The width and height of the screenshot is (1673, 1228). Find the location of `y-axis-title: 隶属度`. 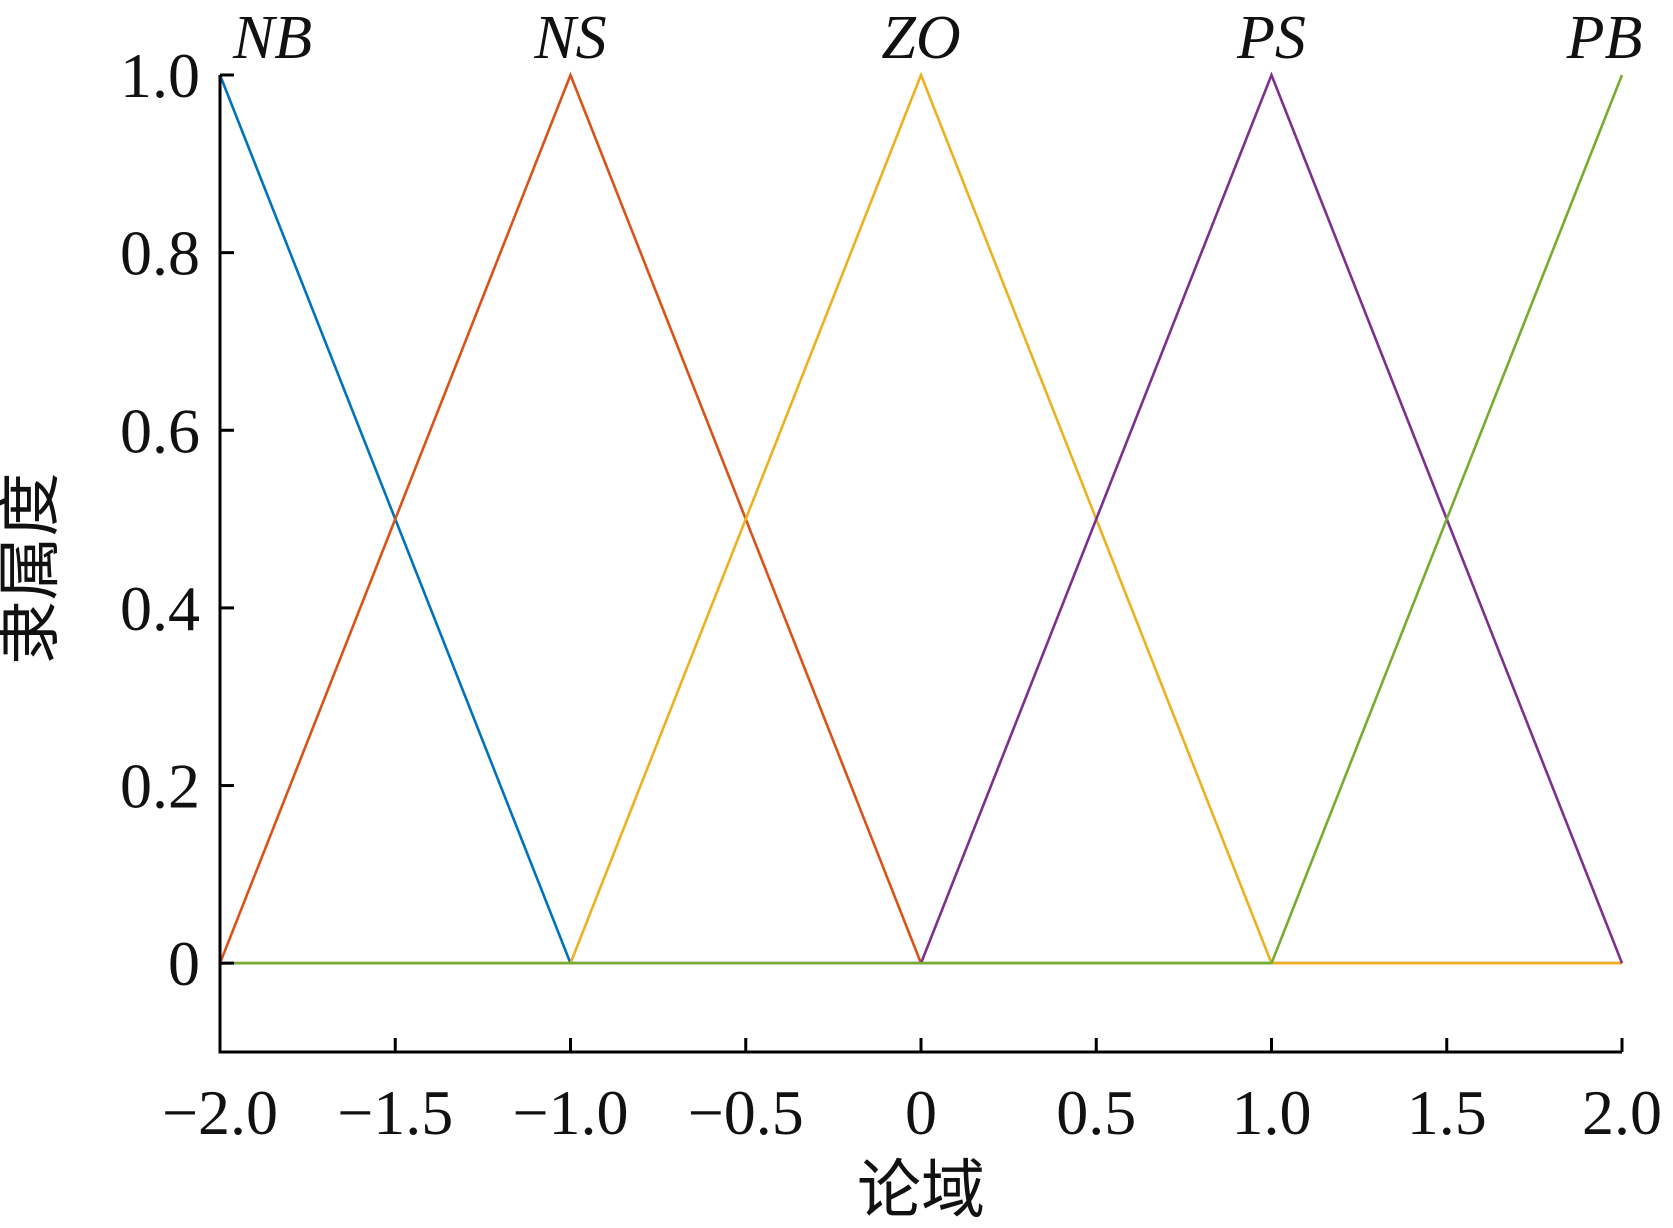

y-axis-title: 隶属度 is located at coordinates (34, 569).